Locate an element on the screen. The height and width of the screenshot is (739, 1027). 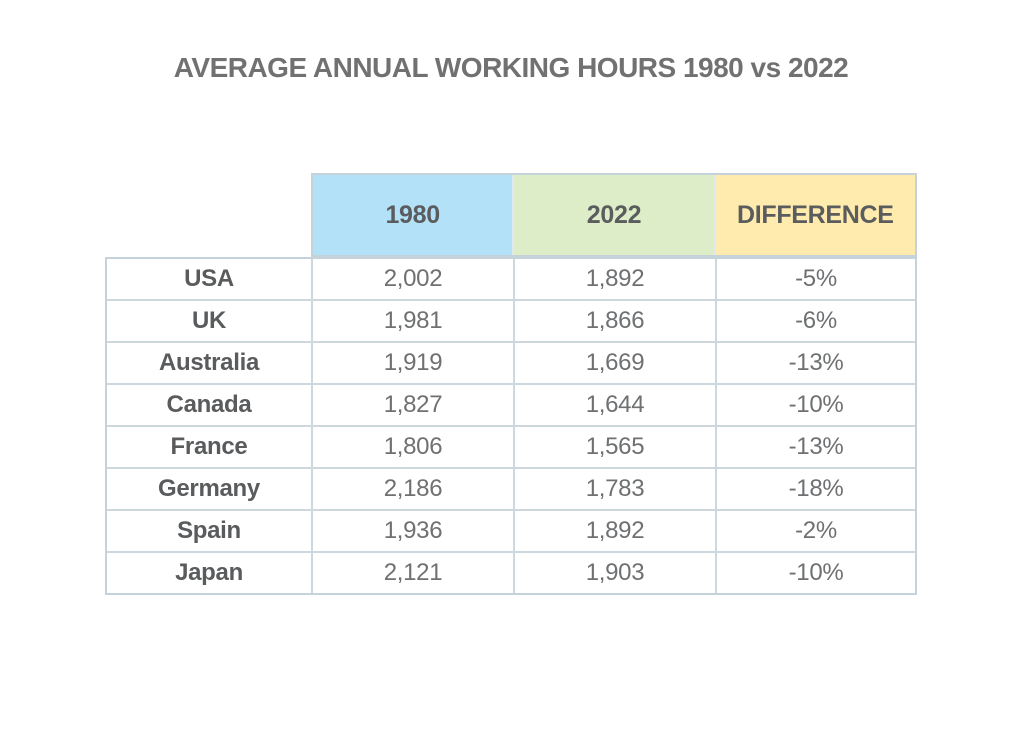
table-row: Spain 1,936 1,892 -2% is located at coordinates (511, 530).